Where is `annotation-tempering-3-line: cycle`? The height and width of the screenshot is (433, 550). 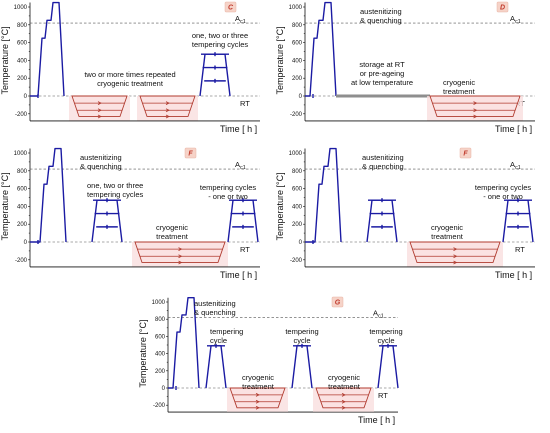 annotation-tempering-3-line: cycle is located at coordinates (385, 340).